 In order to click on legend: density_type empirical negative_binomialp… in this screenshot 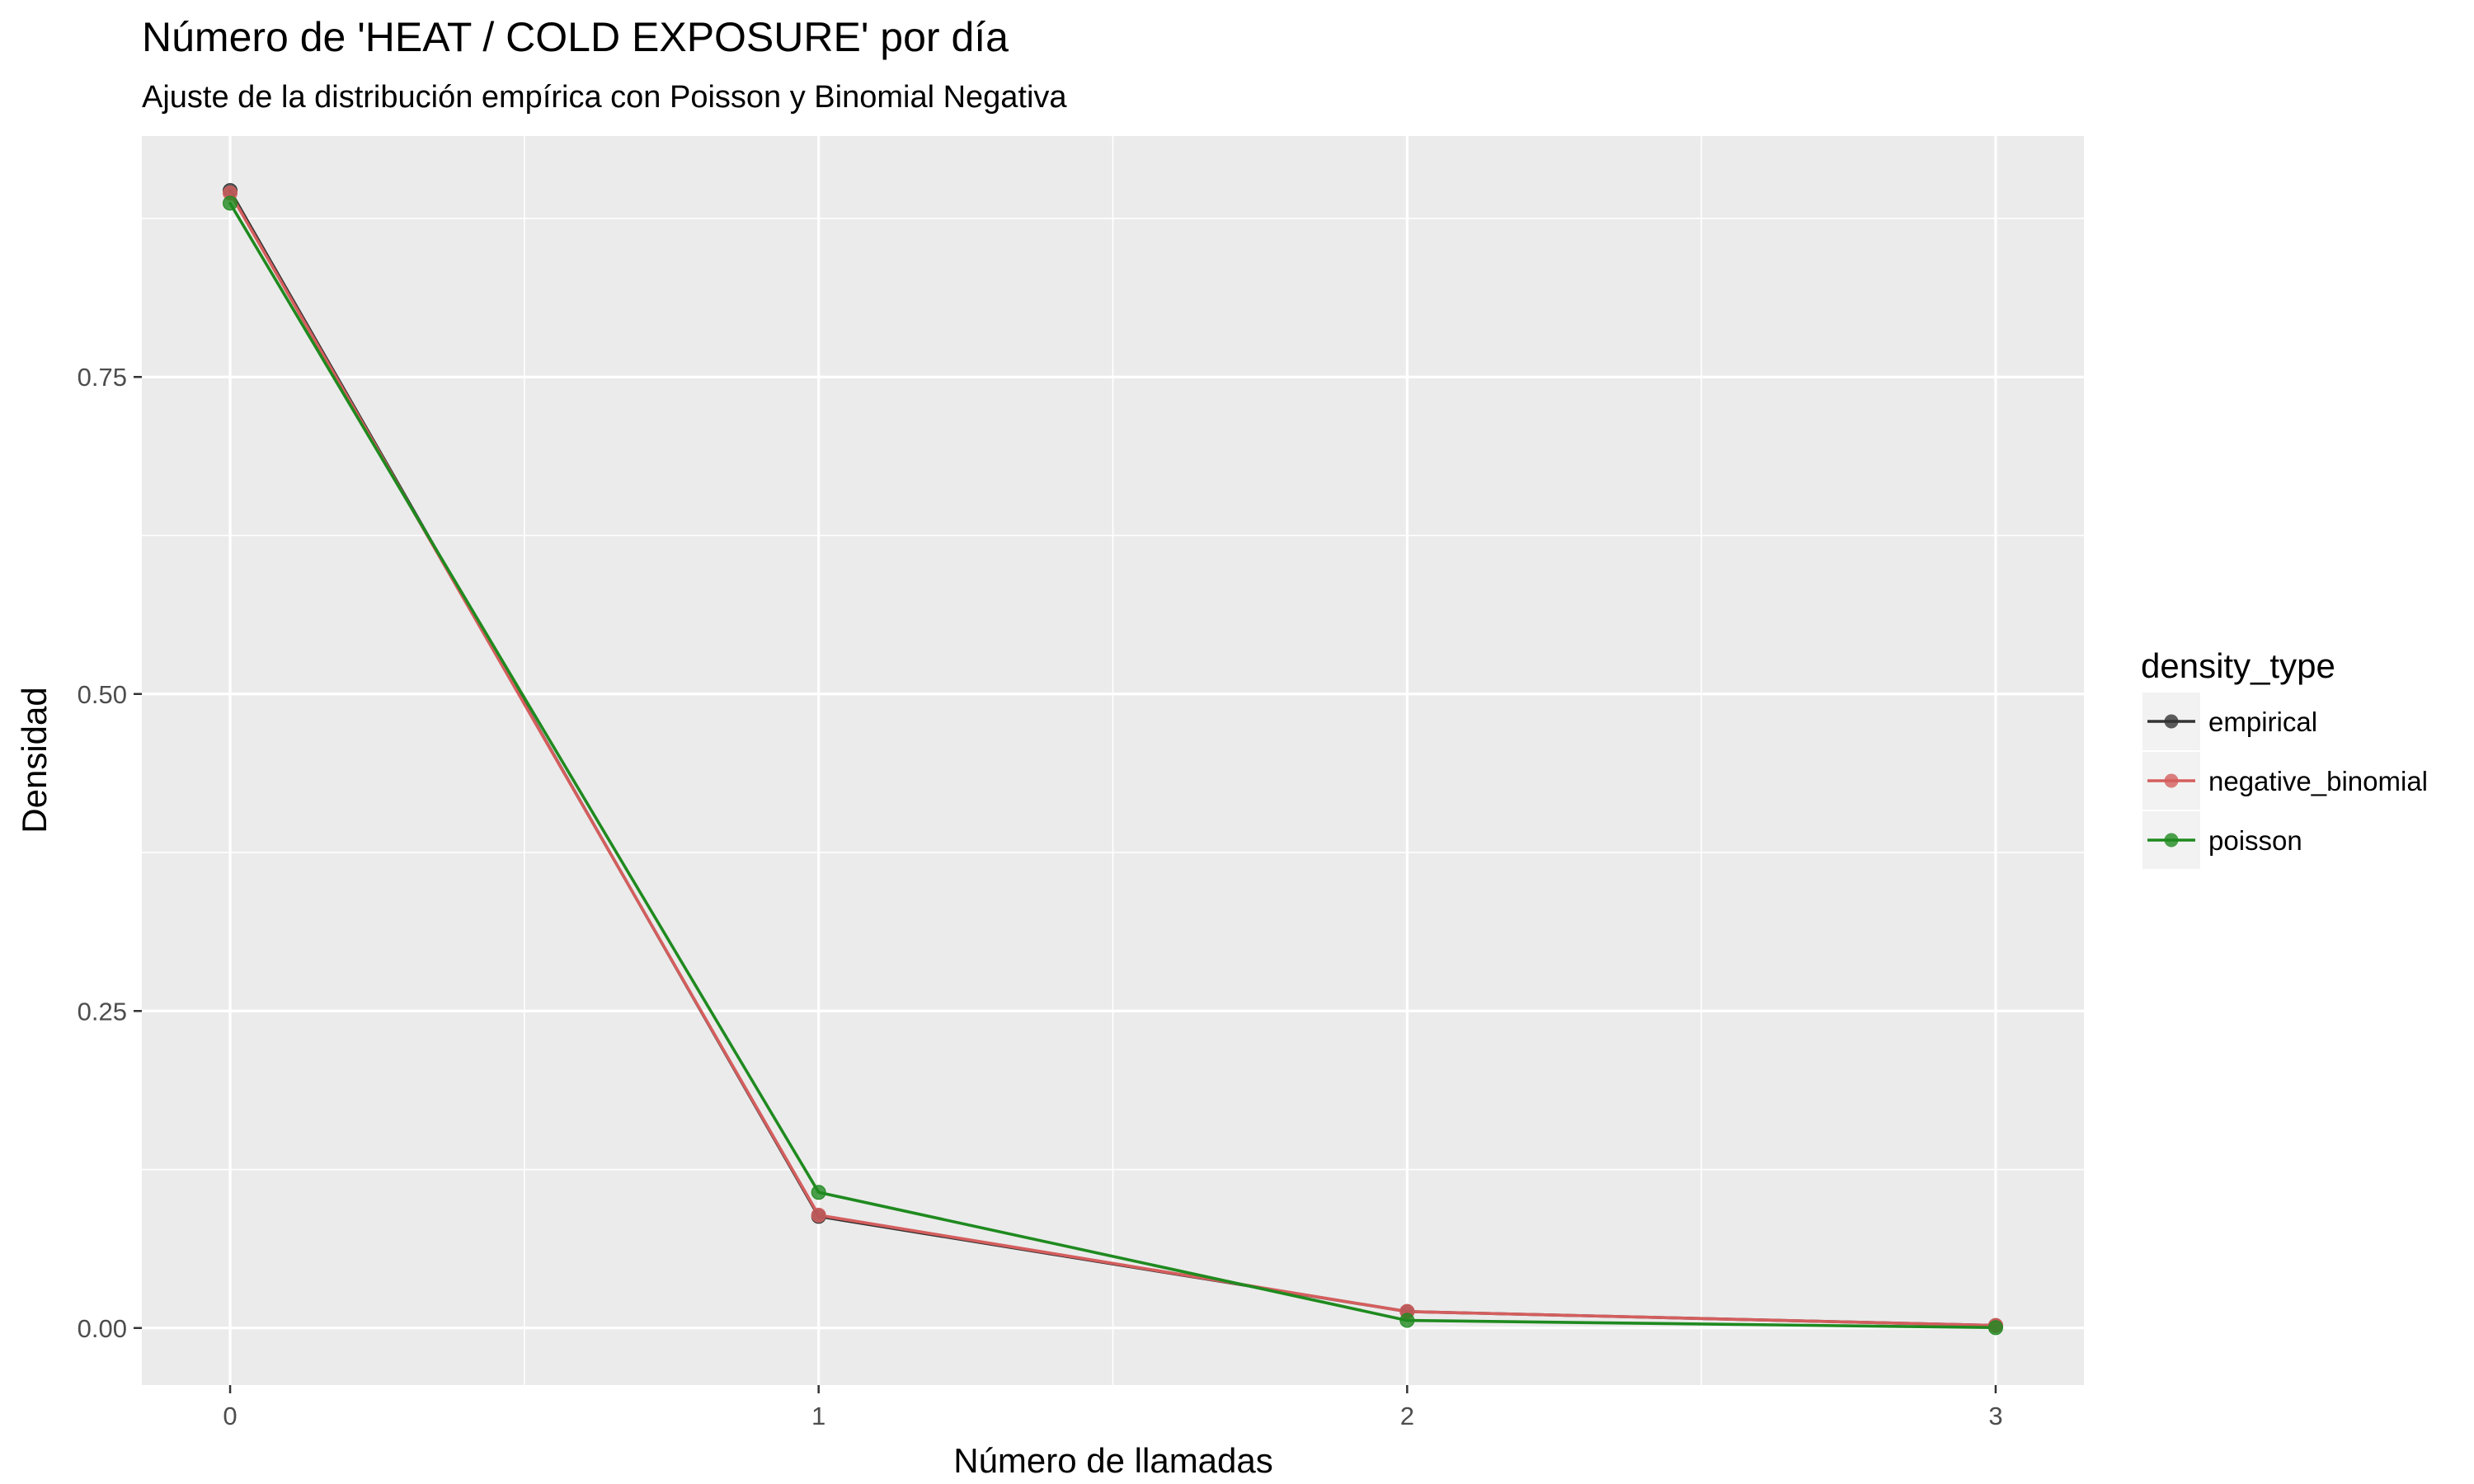, I will do `click(2284, 757)`.